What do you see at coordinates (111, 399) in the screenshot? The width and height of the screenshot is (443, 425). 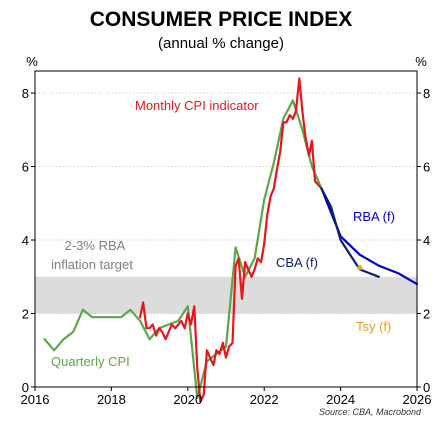 I see `x-tick-label-2018: 2018` at bounding box center [111, 399].